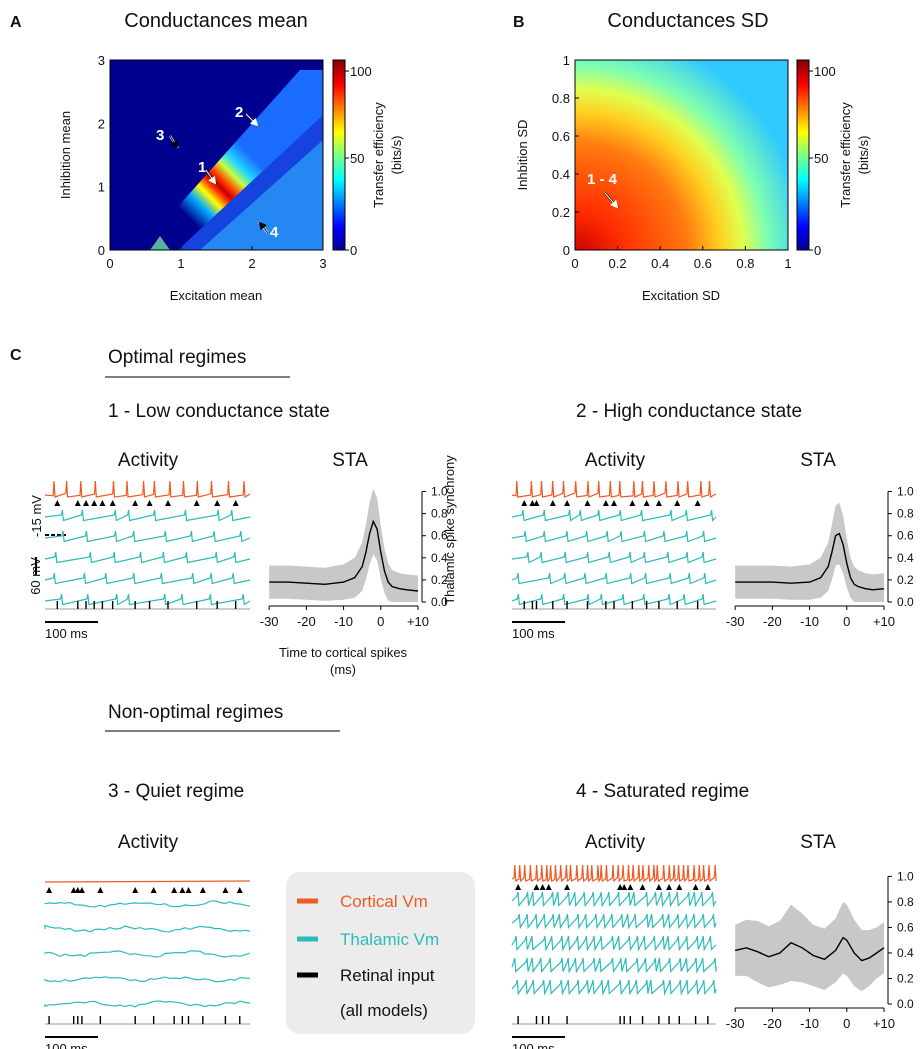 This screenshot has height=1049, width=922. I want to click on regime-1-sta-label: STA, so click(350, 460).